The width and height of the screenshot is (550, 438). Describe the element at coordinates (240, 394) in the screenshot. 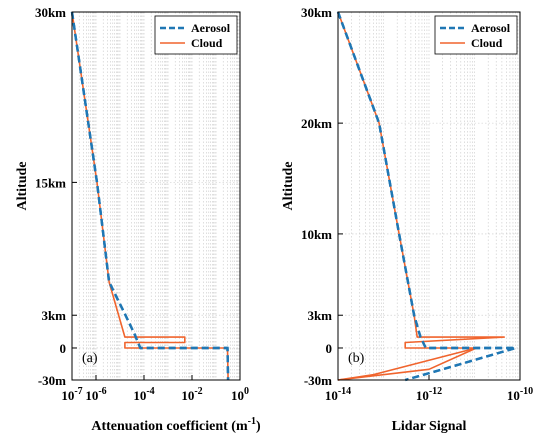

I see `x-tick-label: 10⁰` at that location.